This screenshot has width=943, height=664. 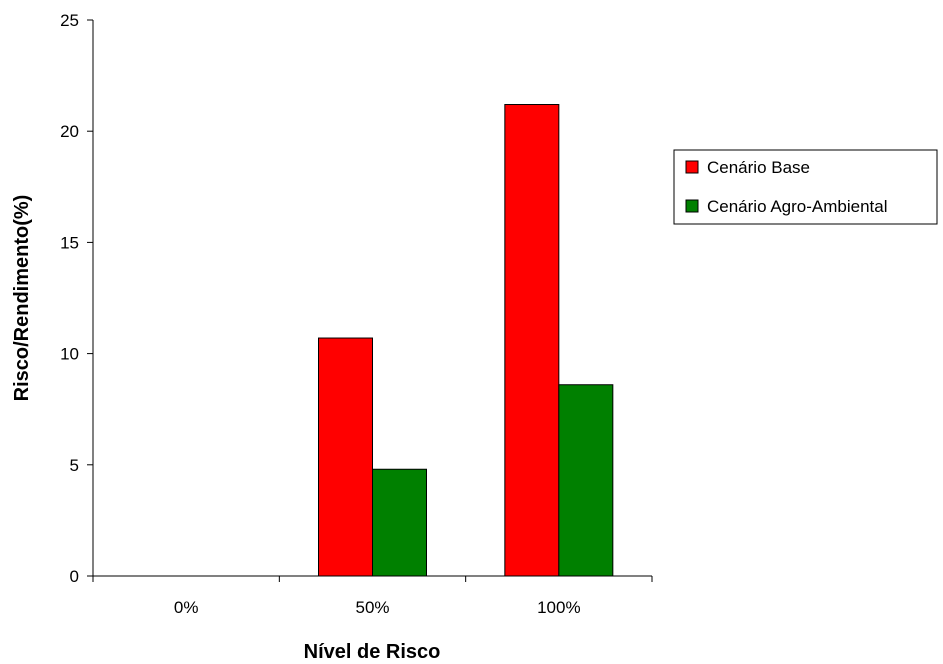 What do you see at coordinates (74, 576) in the screenshot?
I see `y-tick-label: 0` at bounding box center [74, 576].